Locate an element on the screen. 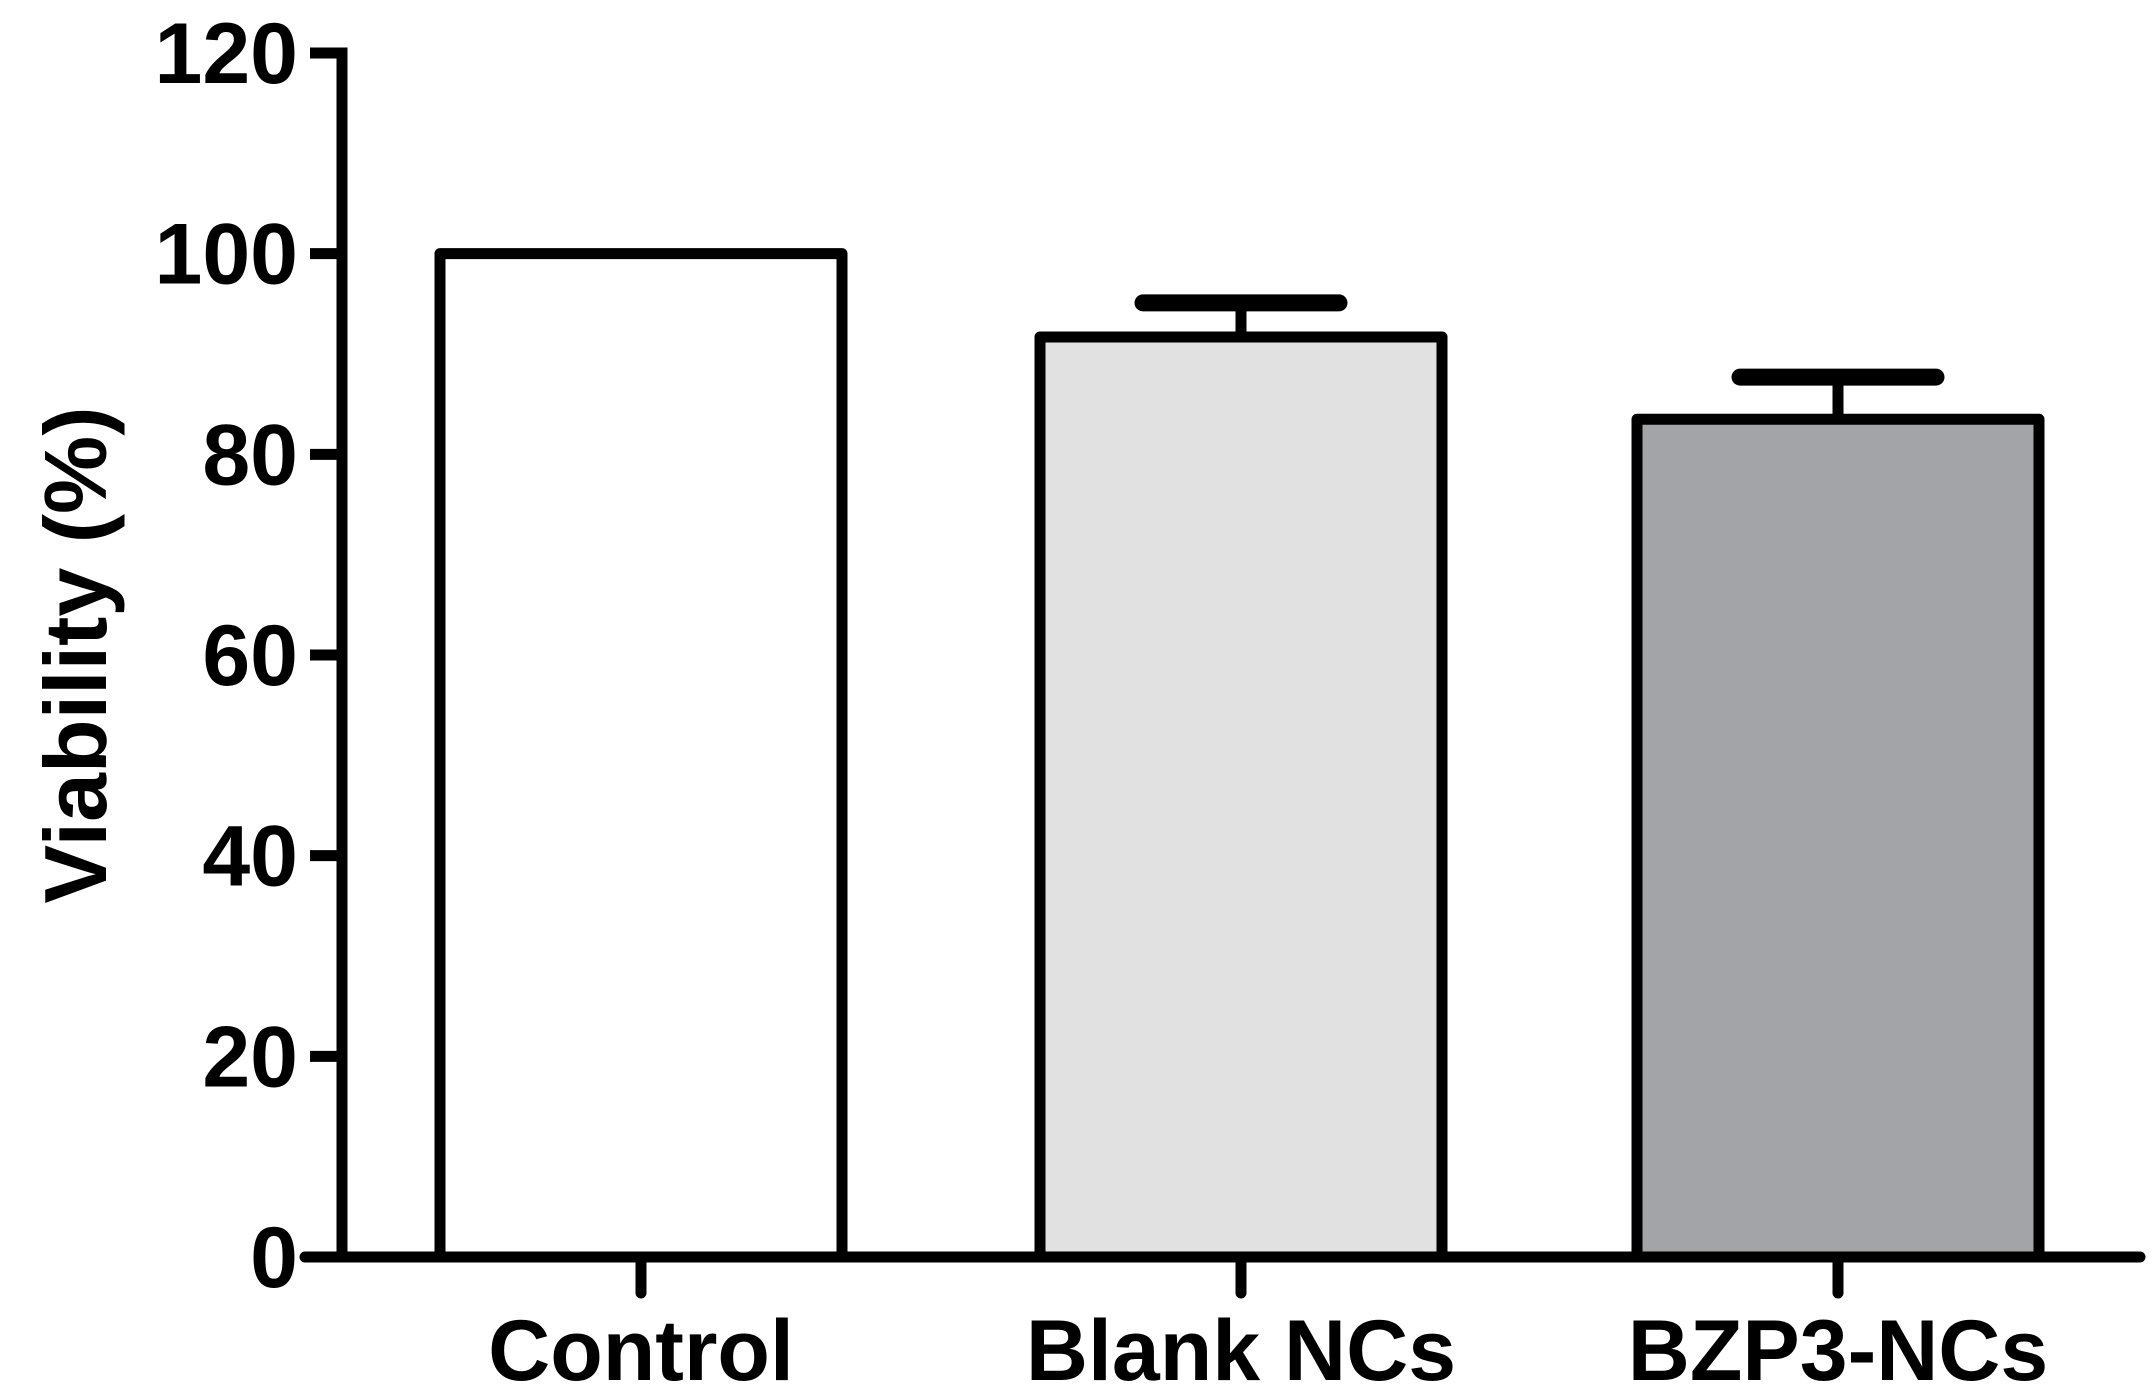 Image resolution: width=2156 pixels, height=1392 pixels. y-tick-label: 80 is located at coordinates (250, 455).